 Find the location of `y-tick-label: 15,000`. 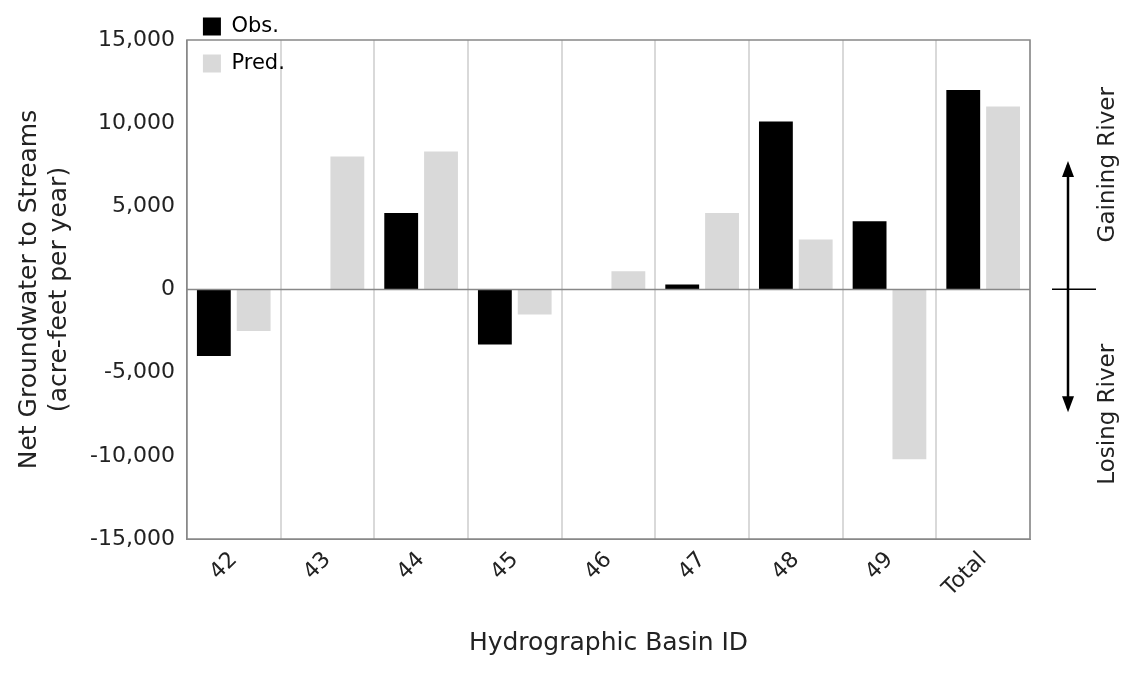

y-tick-label: 15,000 is located at coordinates (136, 38).